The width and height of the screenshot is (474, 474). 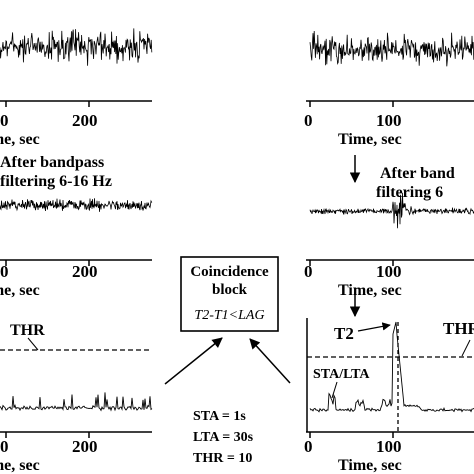 What do you see at coordinates (409, 192) in the screenshot?
I see `right-mid-title-line2: filtering 6` at bounding box center [409, 192].